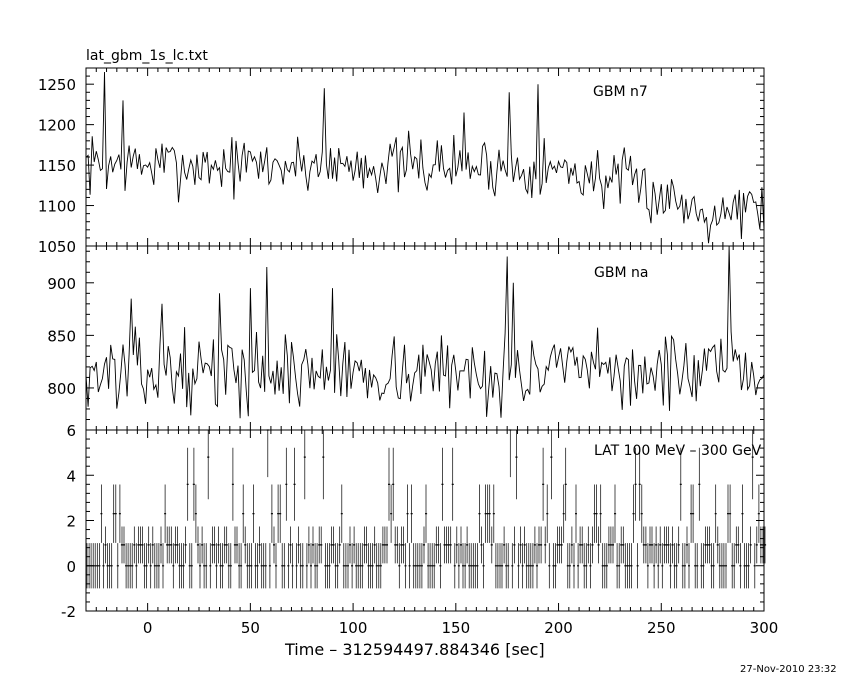  I want to click on y-tick-label: 800, so click(61, 389).